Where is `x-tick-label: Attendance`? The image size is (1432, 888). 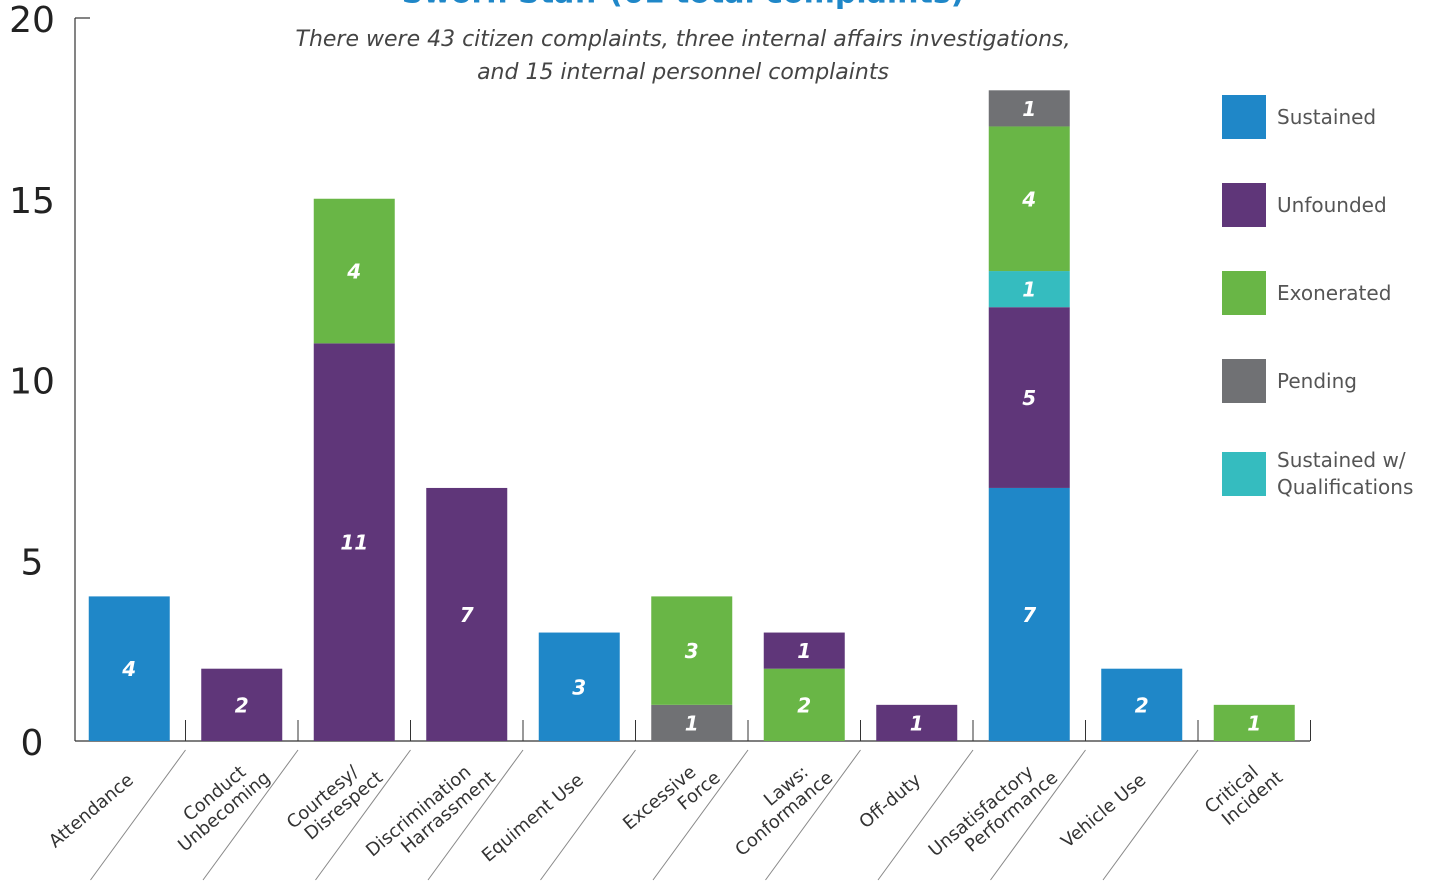
x-tick-label: Attendance is located at coordinates (91, 811).